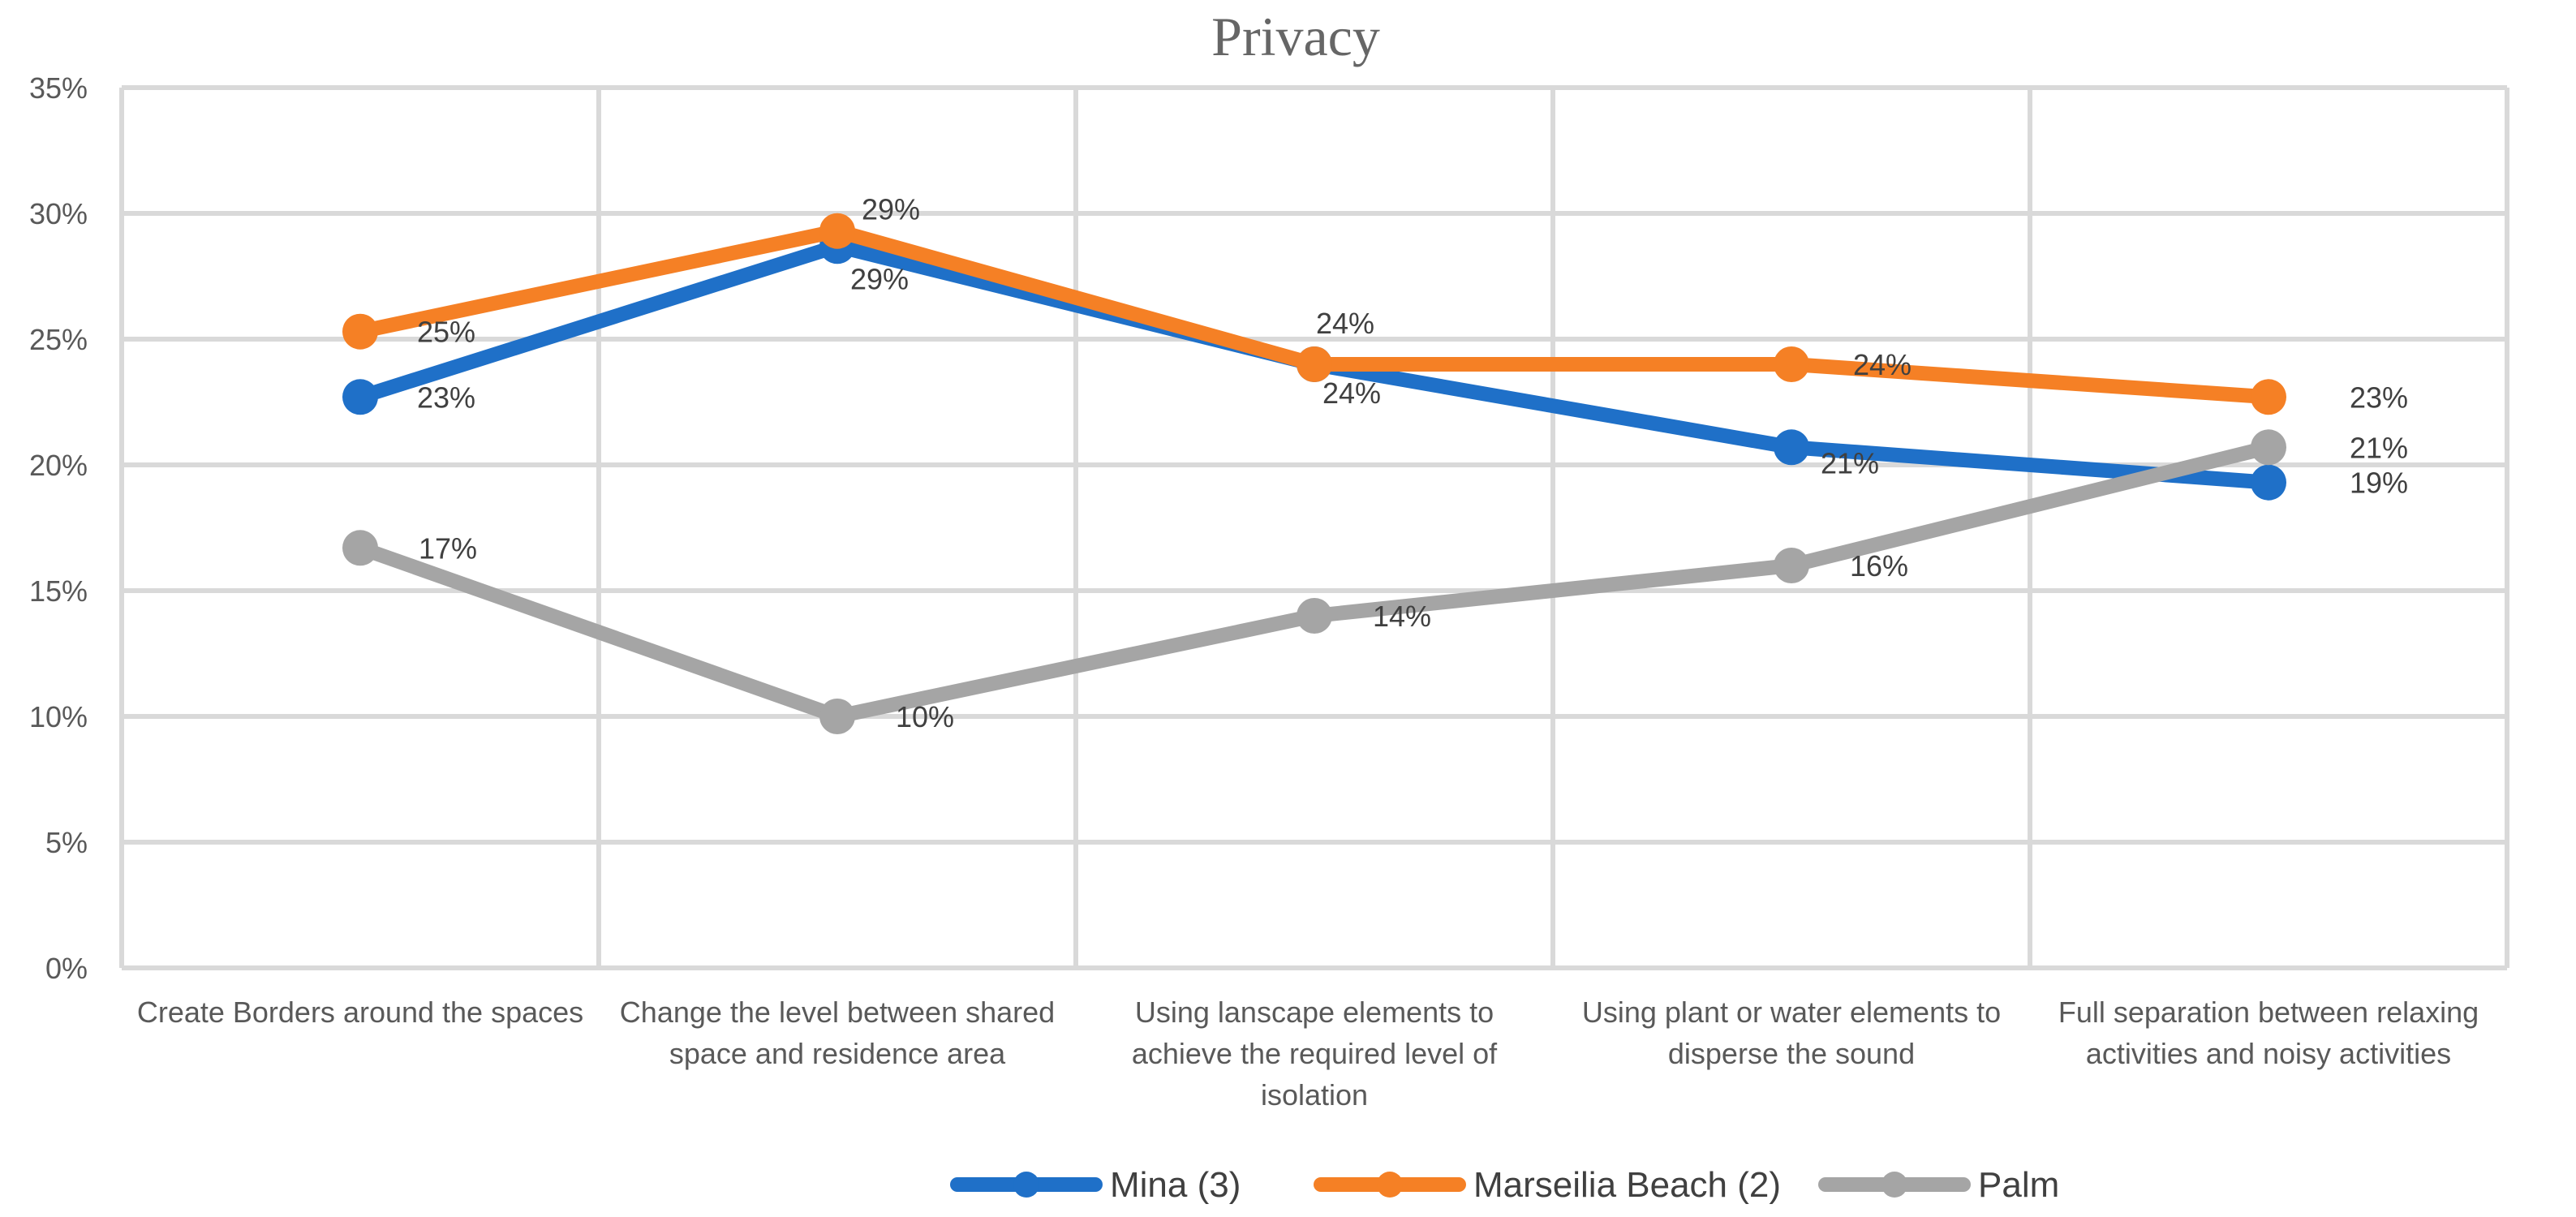 Image resolution: width=2576 pixels, height=1217 pixels. I want to click on y-tick-label: 20%, so click(58, 465).